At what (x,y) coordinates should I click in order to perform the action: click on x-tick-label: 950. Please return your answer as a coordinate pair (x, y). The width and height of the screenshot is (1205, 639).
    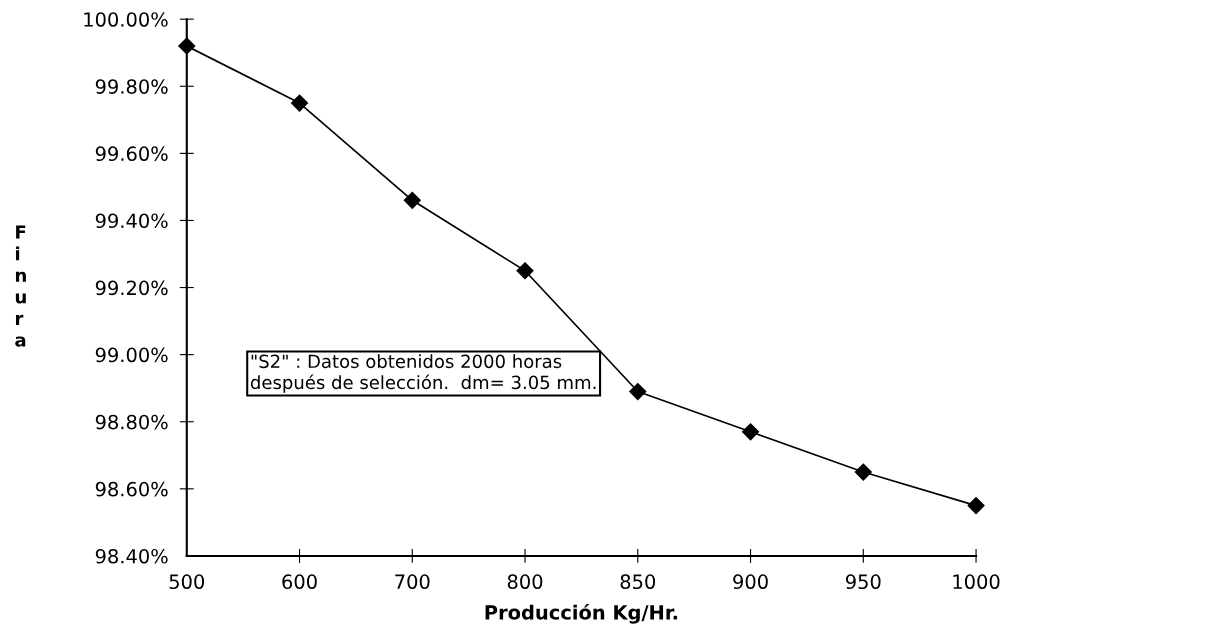
    Looking at the image, I should click on (863, 582).